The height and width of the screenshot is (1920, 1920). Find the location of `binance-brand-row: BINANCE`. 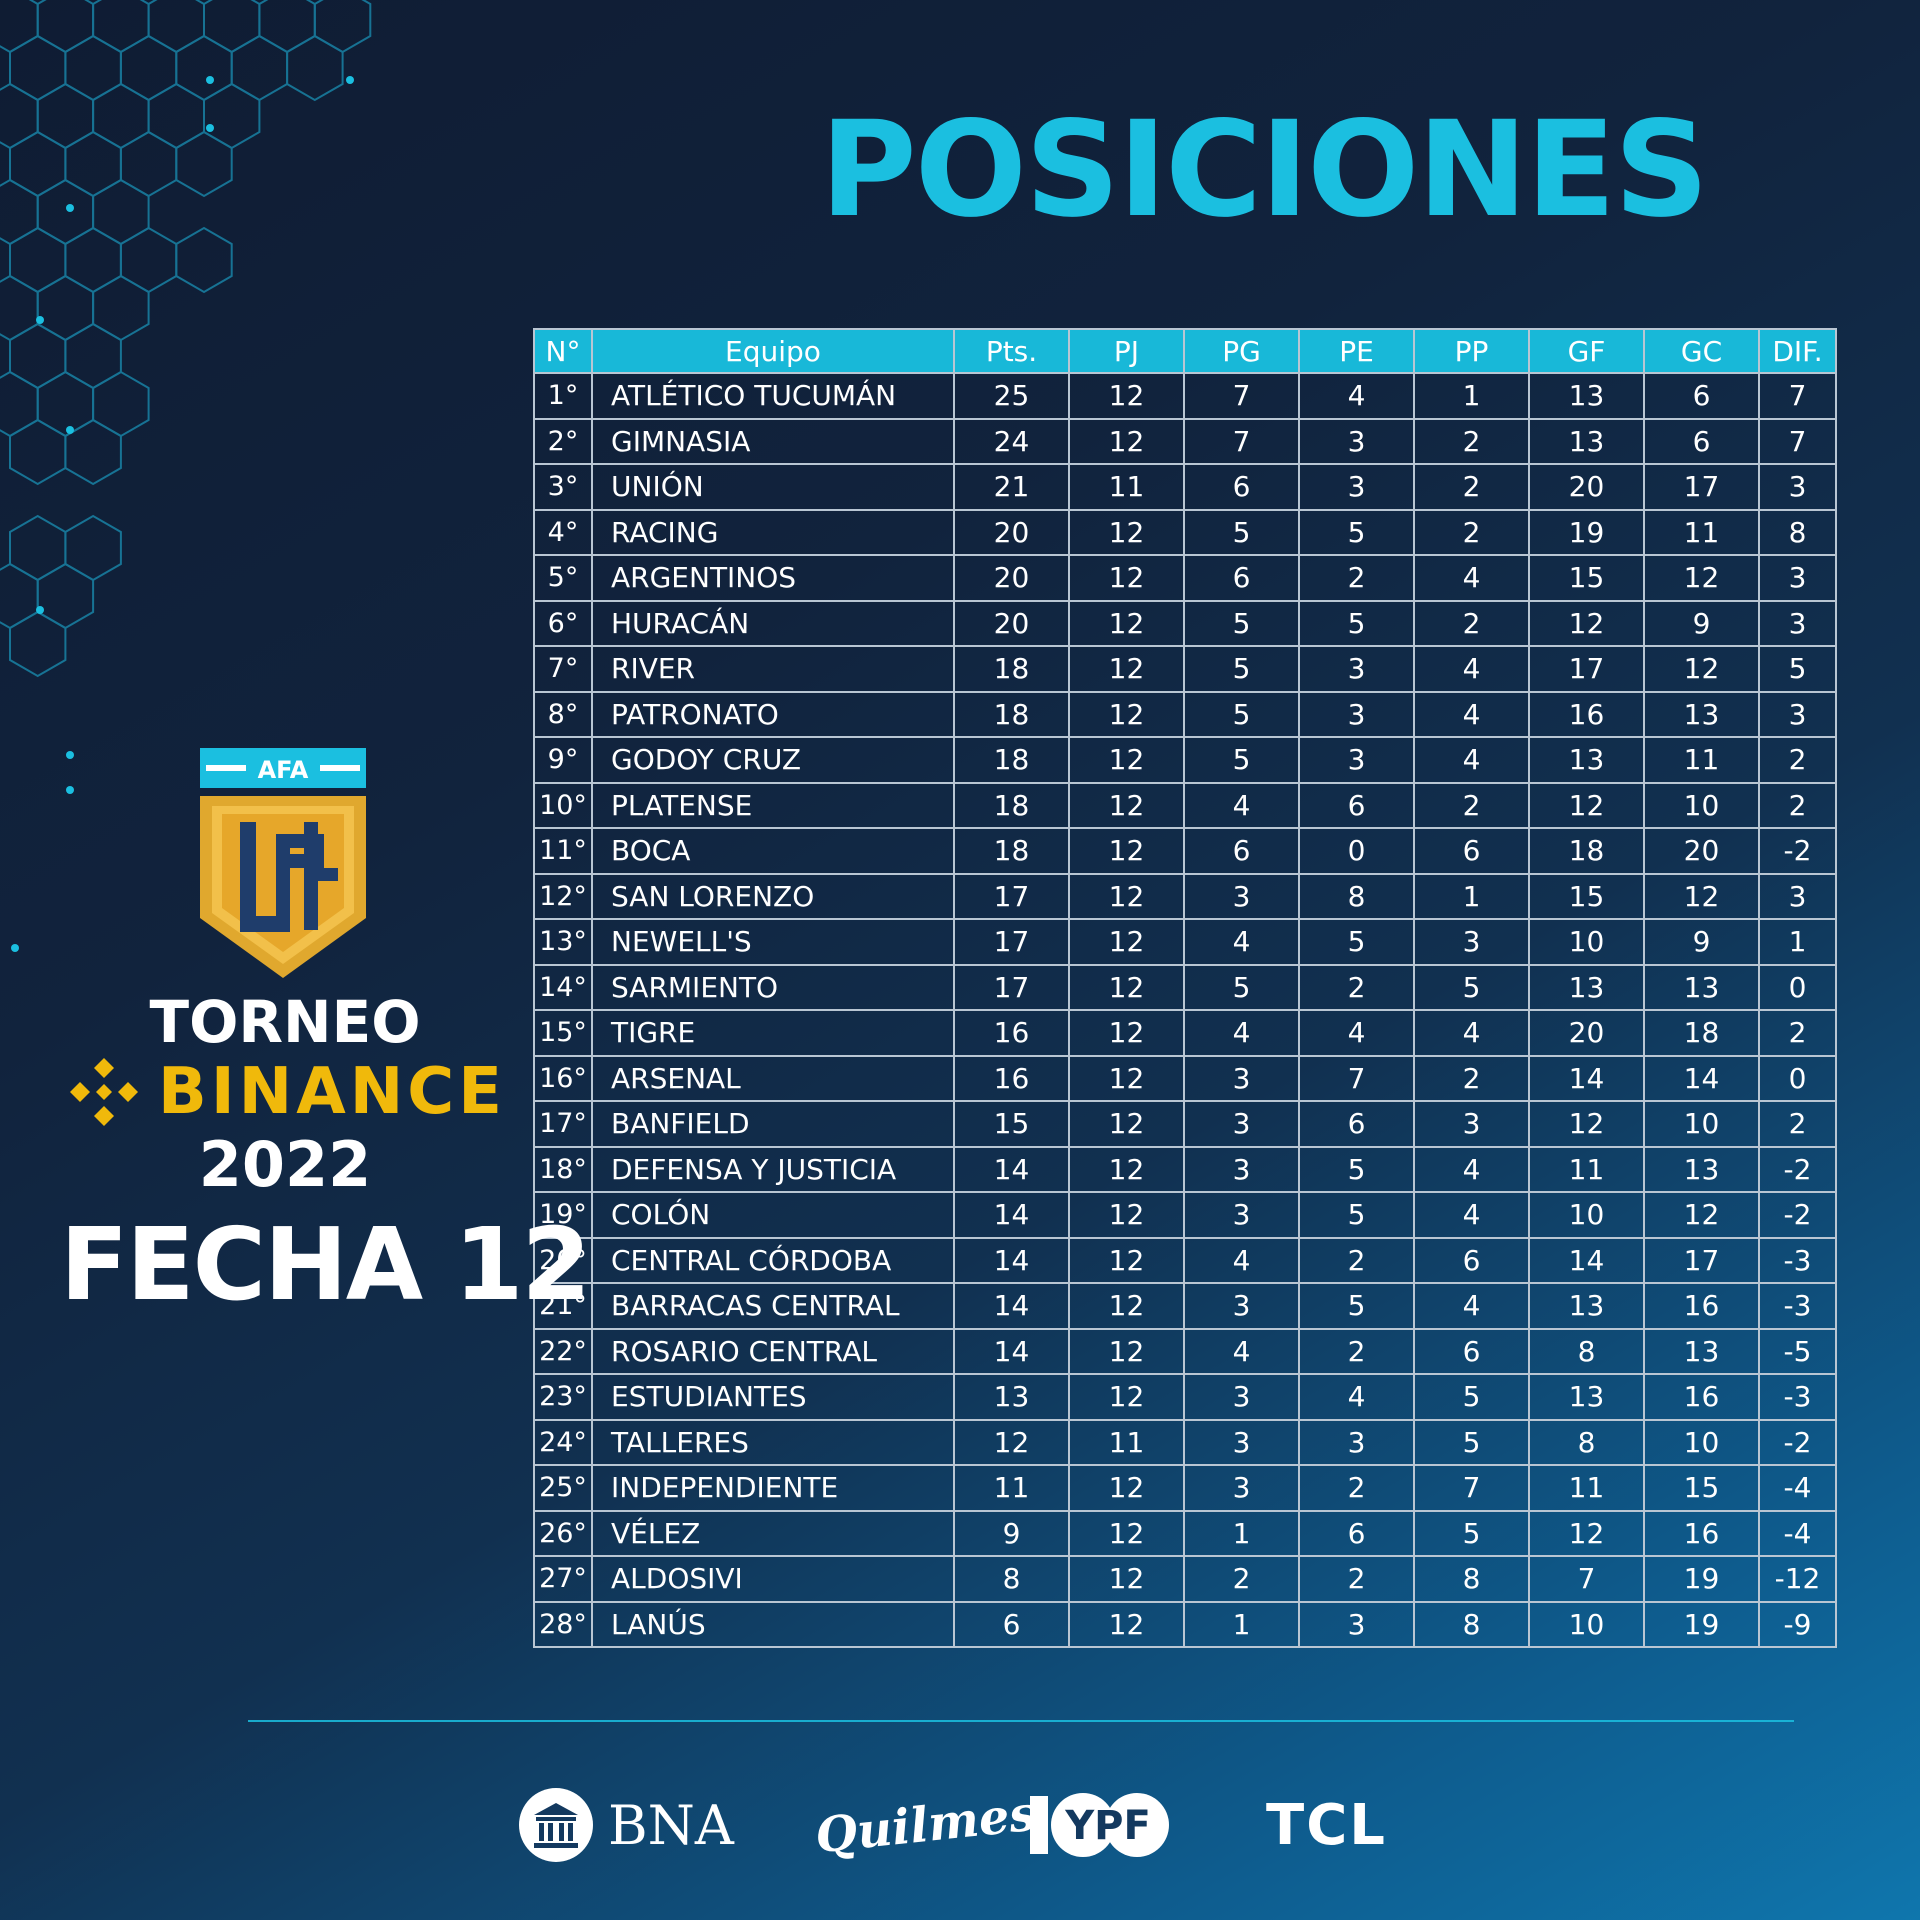

binance-brand-row: BINANCE is located at coordinates (285, 1092).